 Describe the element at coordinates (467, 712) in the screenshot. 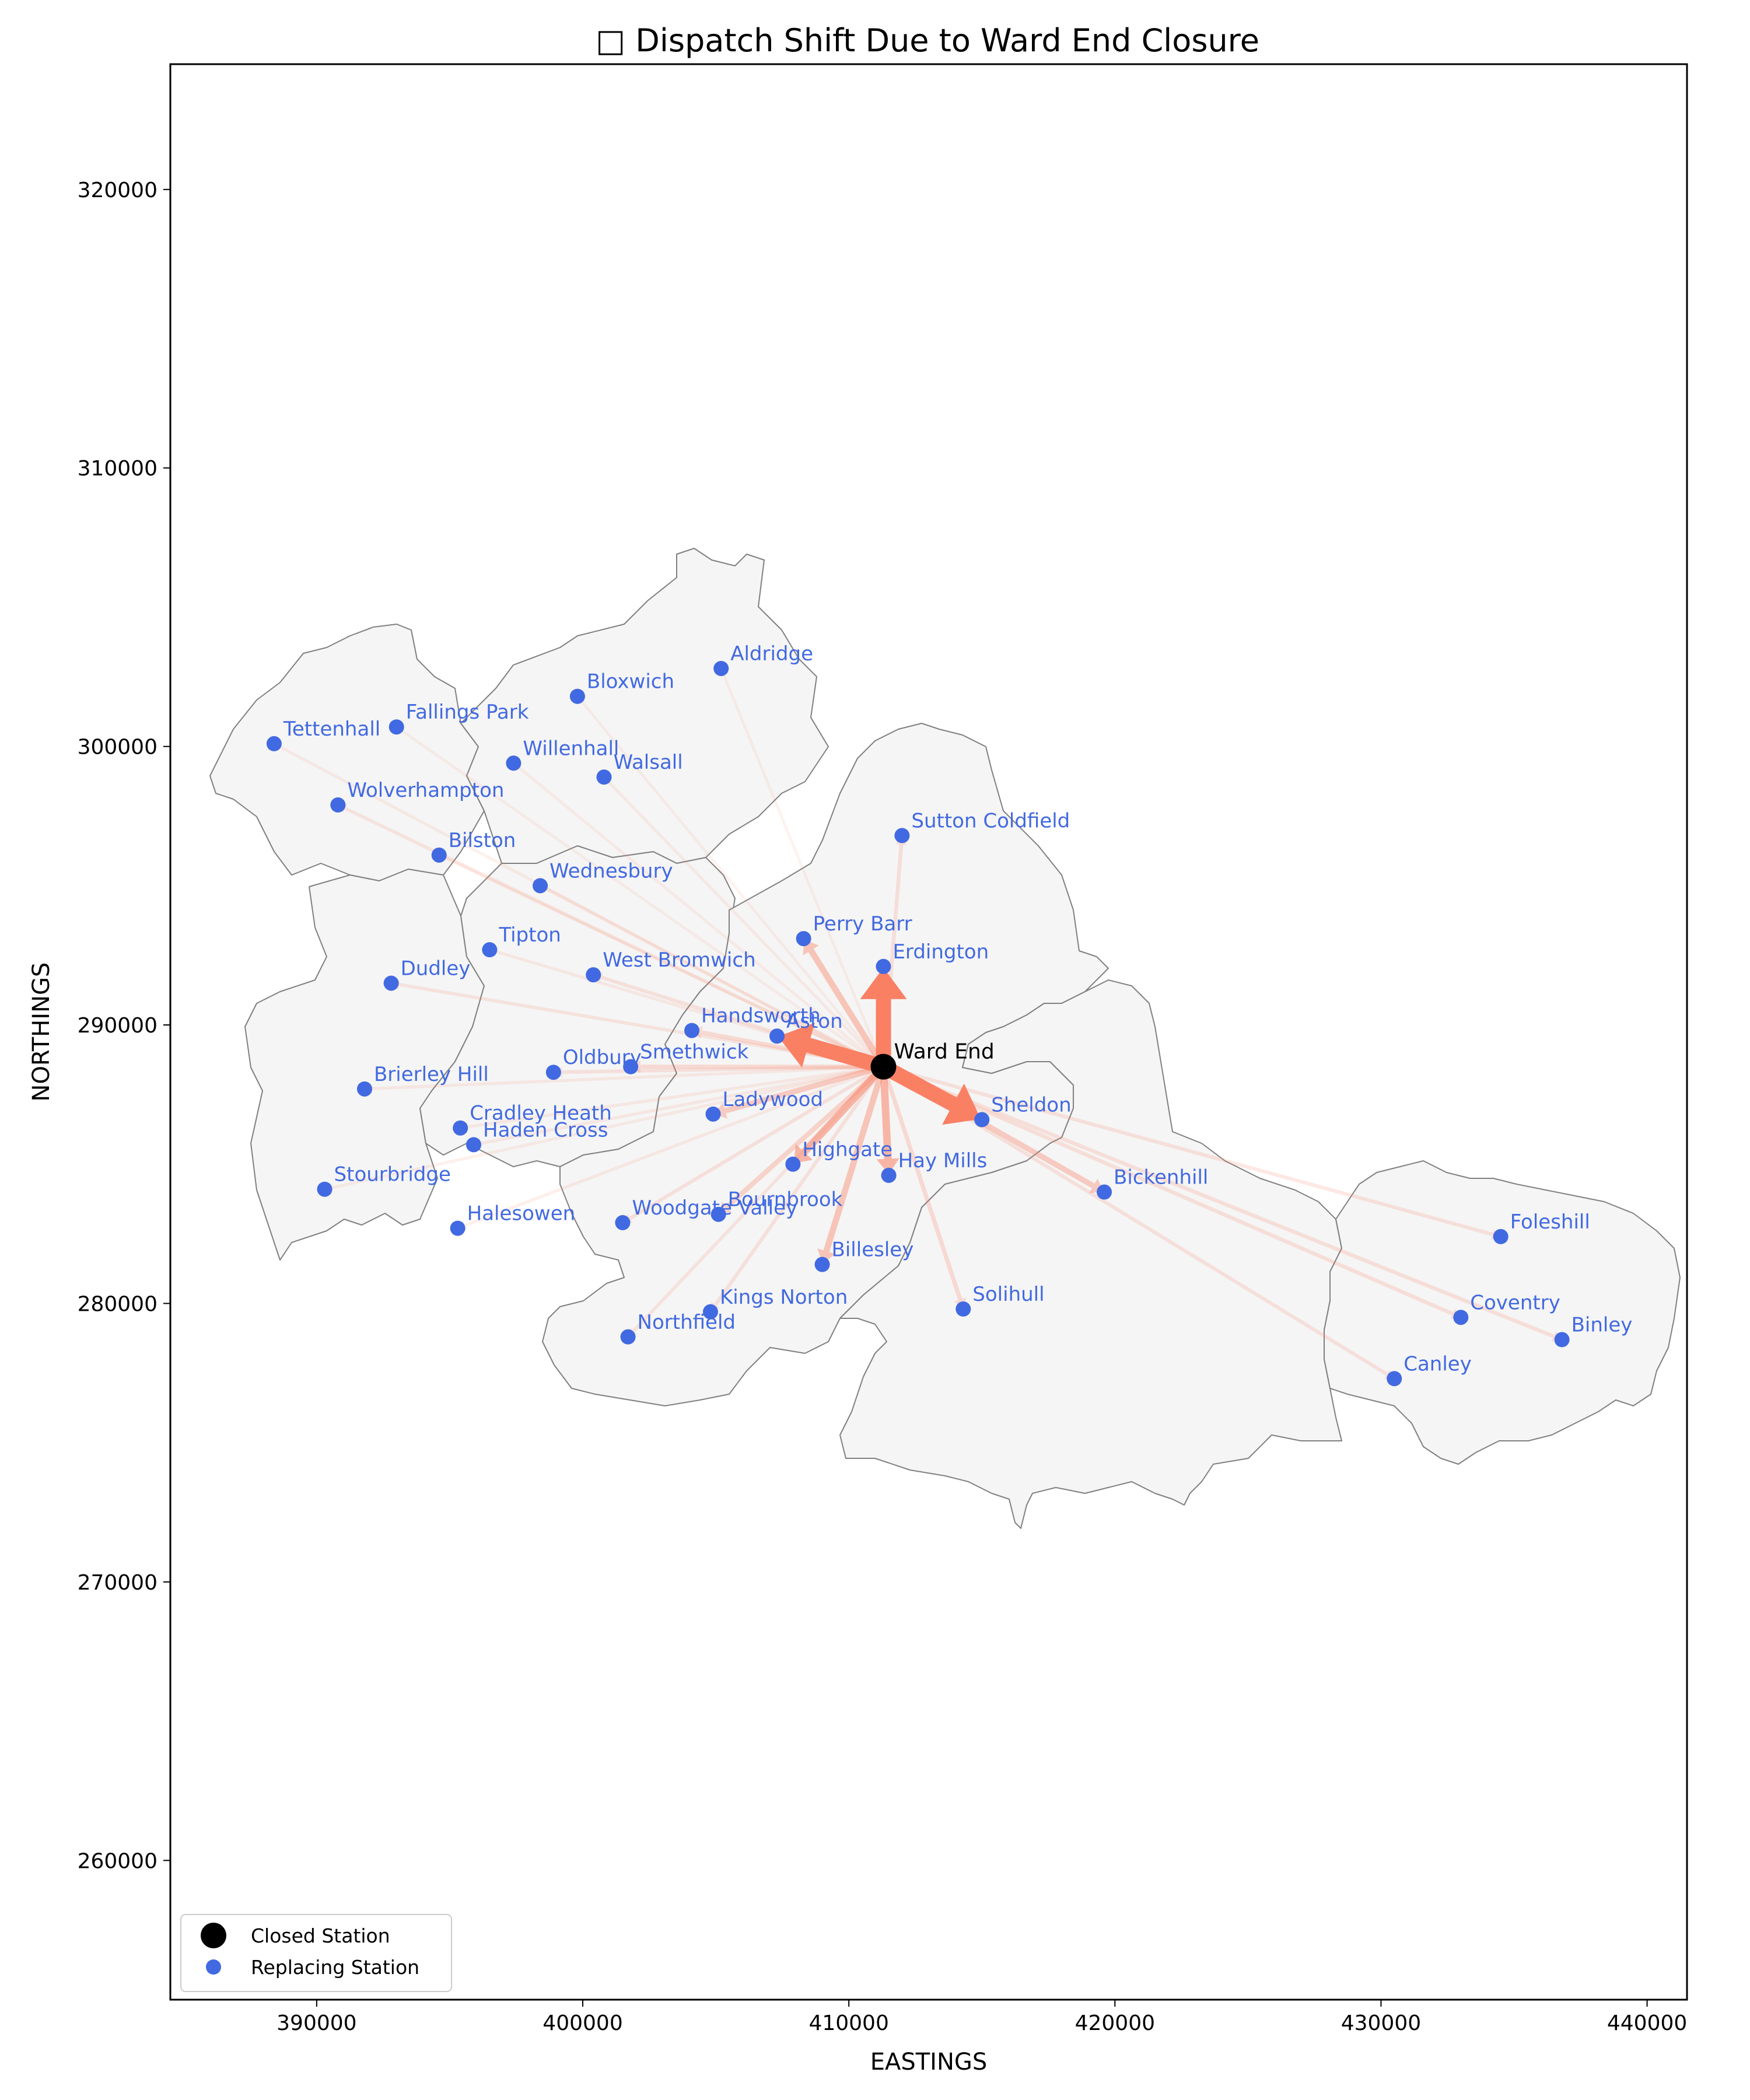

I see `station-label: Fallings Park` at that location.